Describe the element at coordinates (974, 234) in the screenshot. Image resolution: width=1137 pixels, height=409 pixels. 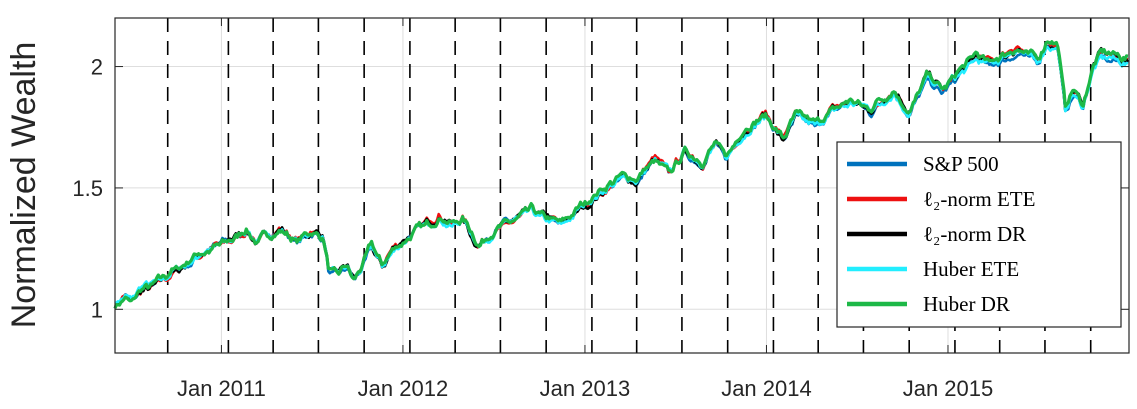
I see `legend-entry-label: ℓ₂-norm DR` at that location.